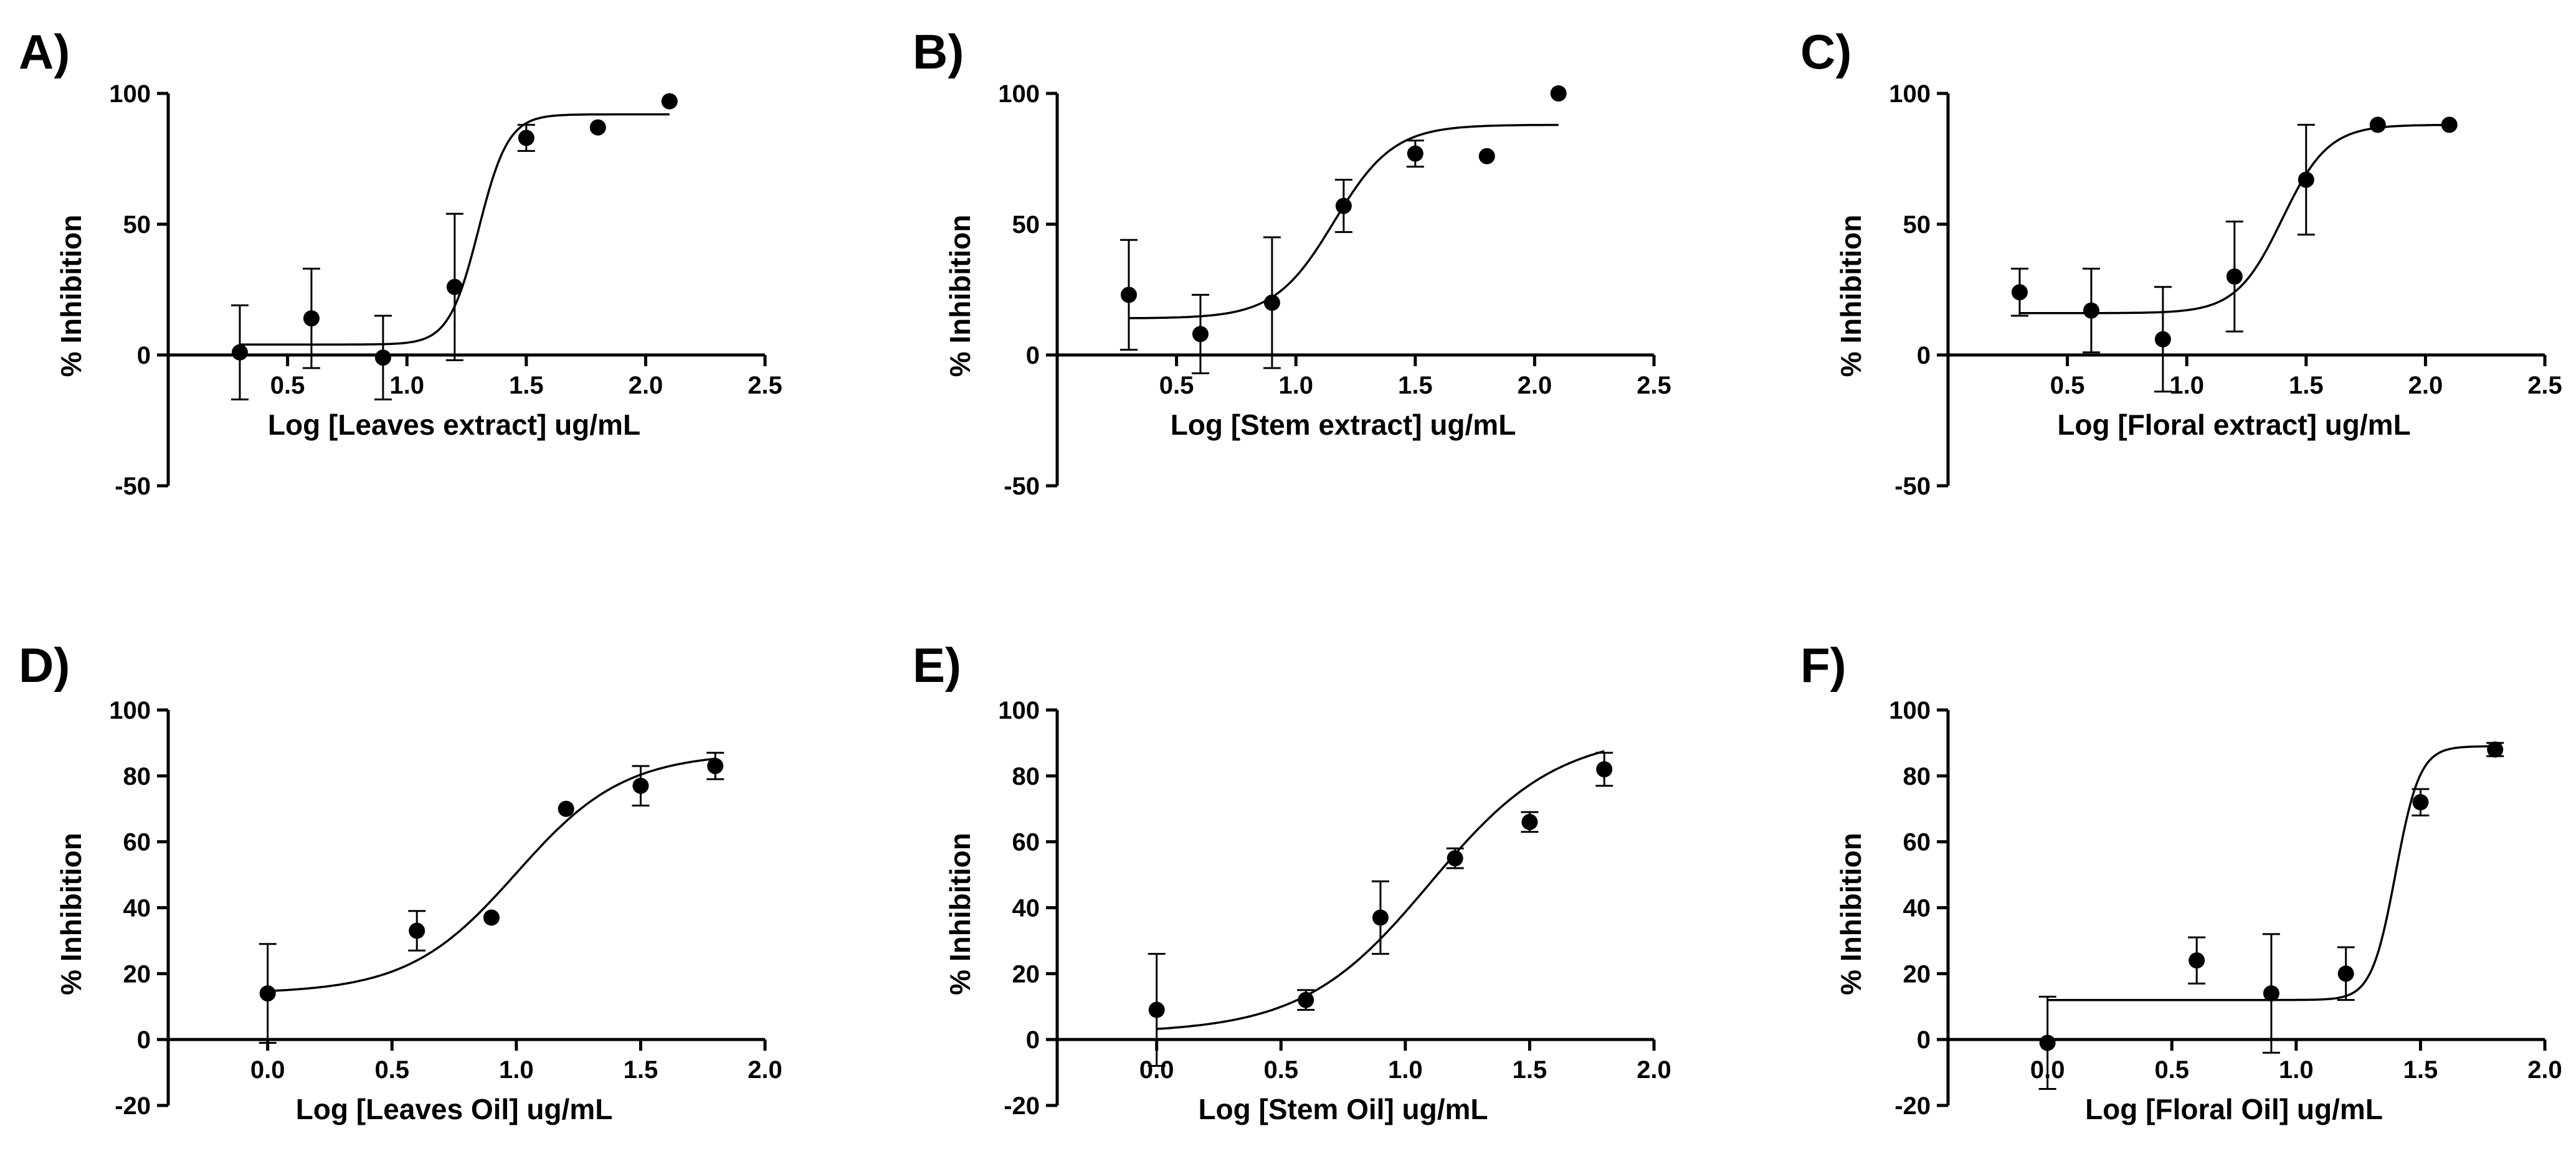 The height and width of the screenshot is (1159, 2576). Describe the element at coordinates (1343, 1109) in the screenshot. I see `x-axis-title: Log [Stem Oil] ug/mL` at that location.